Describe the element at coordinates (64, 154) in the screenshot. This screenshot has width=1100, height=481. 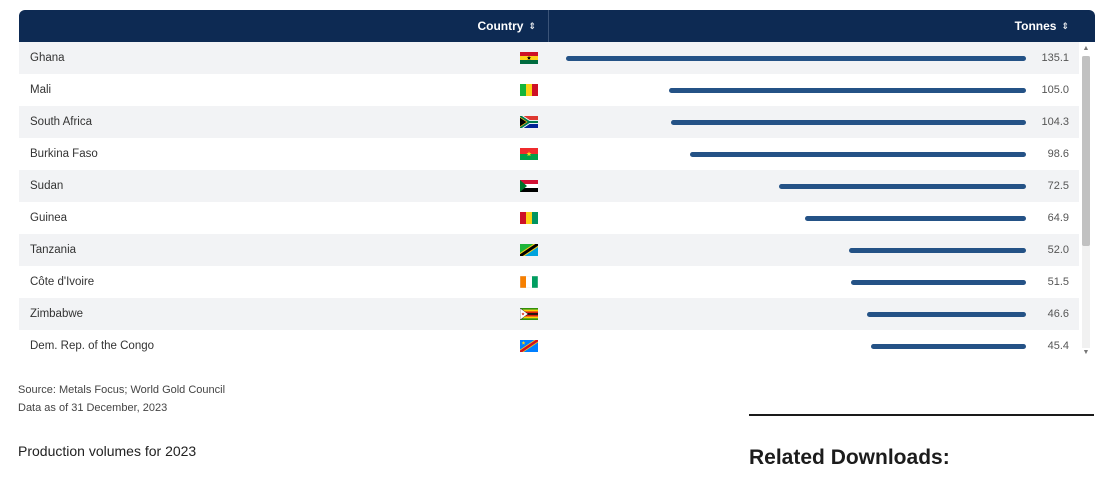
I see `country-name: Burkina Faso` at that location.